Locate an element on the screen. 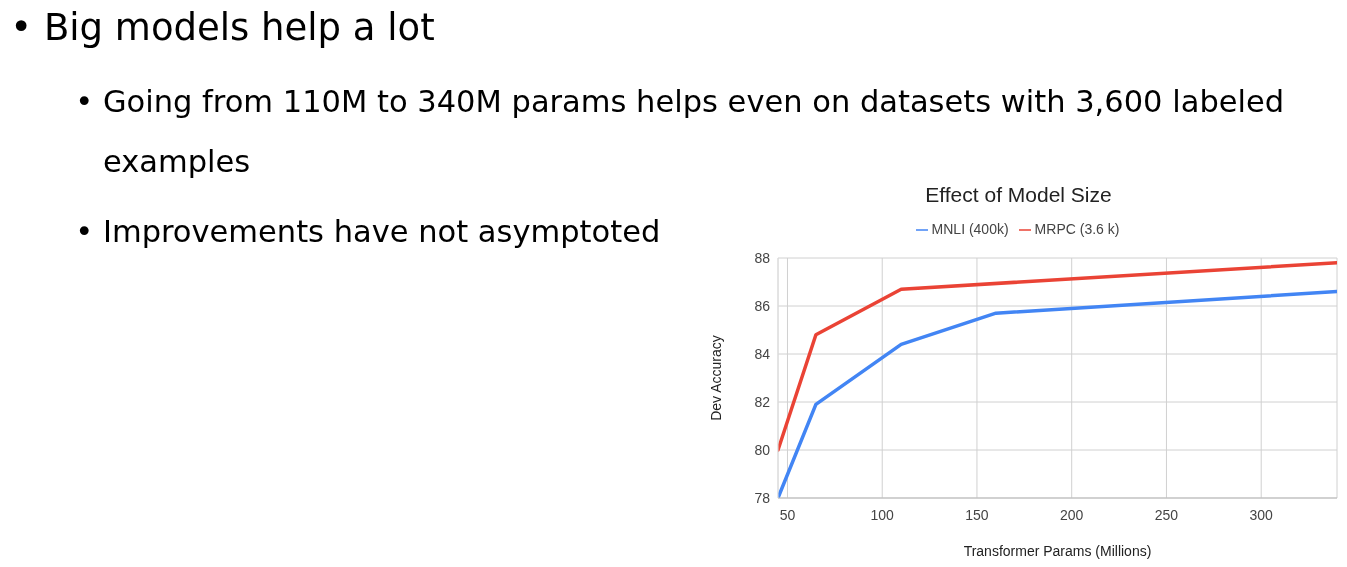 Image resolution: width=1347 pixels, height=567 pixels. y-tick-label: 84 is located at coordinates (762, 353).